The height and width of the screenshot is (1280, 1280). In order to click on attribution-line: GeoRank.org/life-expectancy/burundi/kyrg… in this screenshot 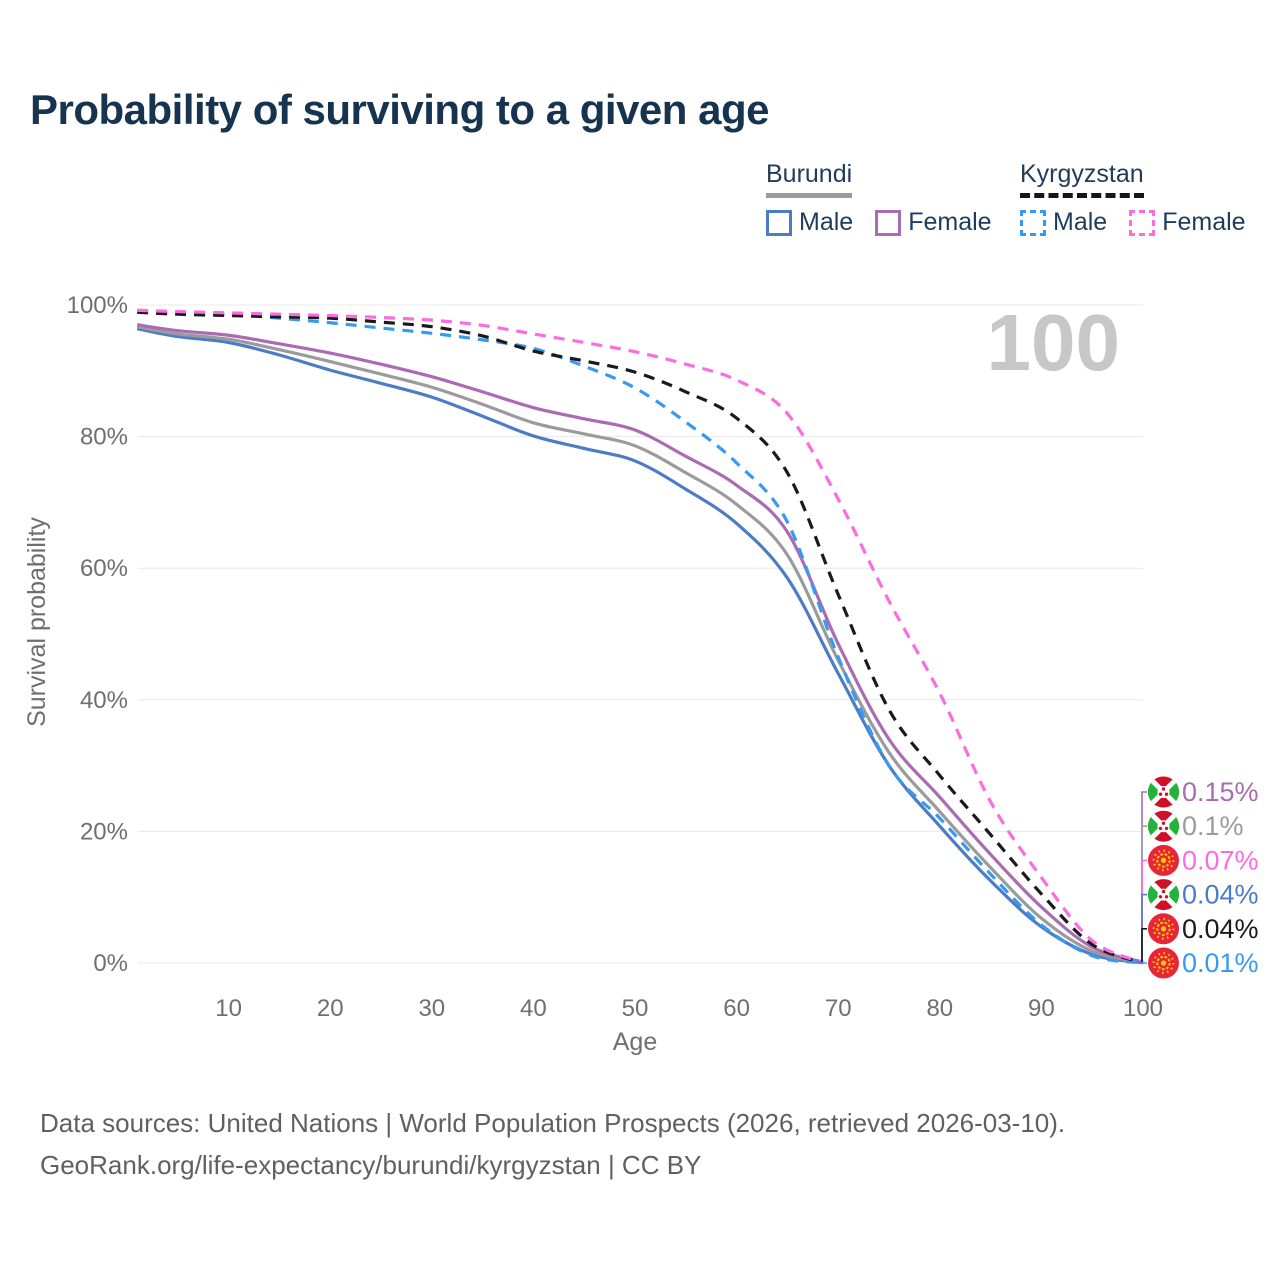, I will do `click(371, 1165)`.